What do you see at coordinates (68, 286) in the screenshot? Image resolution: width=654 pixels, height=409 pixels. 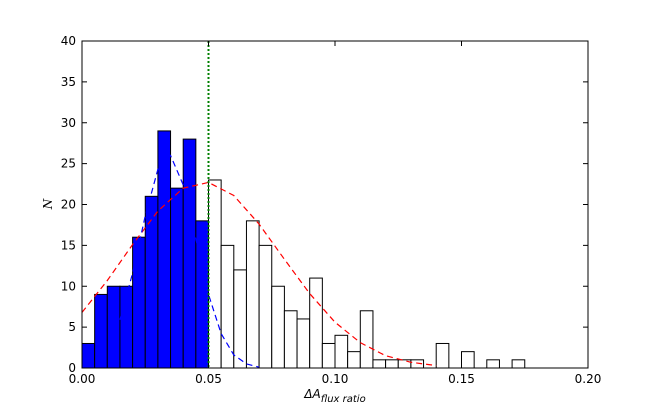 I see `y-tick-label: 10` at bounding box center [68, 286].